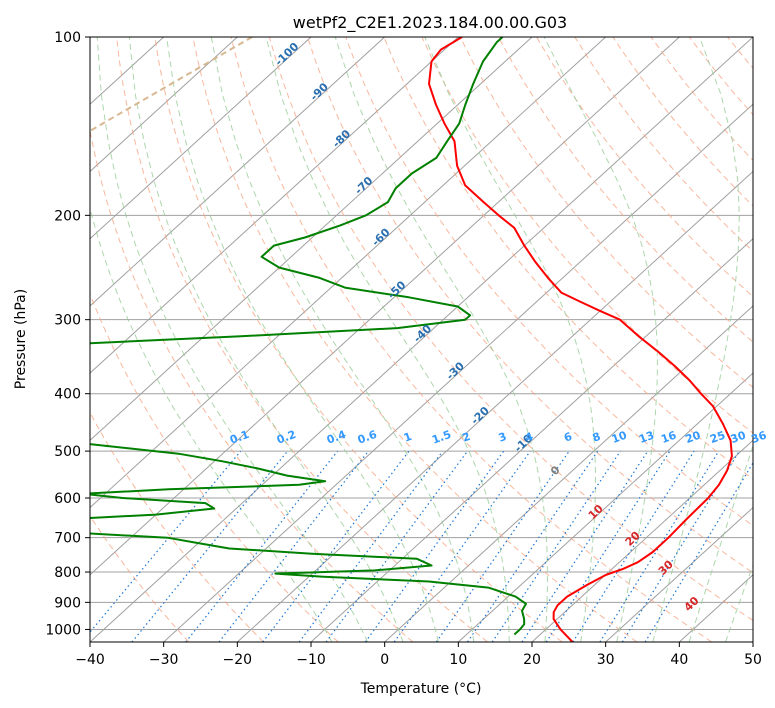 The height and width of the screenshot is (708, 775). I want to click on dry-adiabat-label: -20, so click(480, 415).